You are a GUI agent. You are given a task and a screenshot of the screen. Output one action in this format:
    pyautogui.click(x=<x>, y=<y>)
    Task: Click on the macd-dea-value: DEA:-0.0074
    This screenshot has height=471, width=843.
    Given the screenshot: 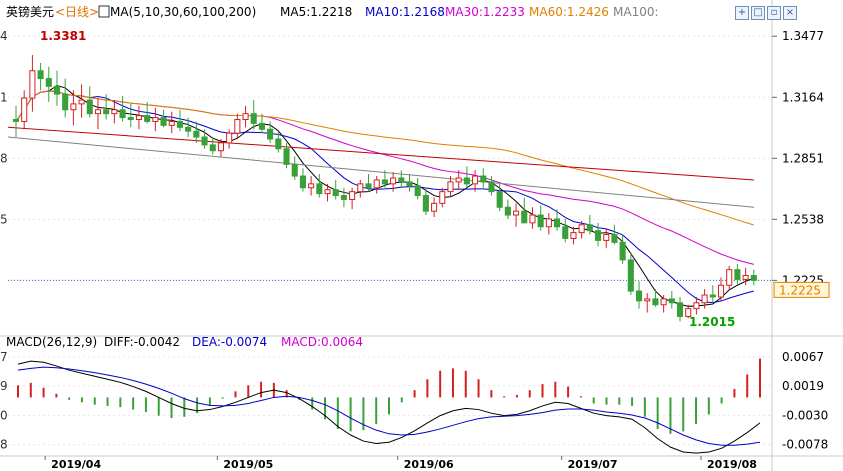 What is the action you would take?
    pyautogui.click(x=229, y=342)
    